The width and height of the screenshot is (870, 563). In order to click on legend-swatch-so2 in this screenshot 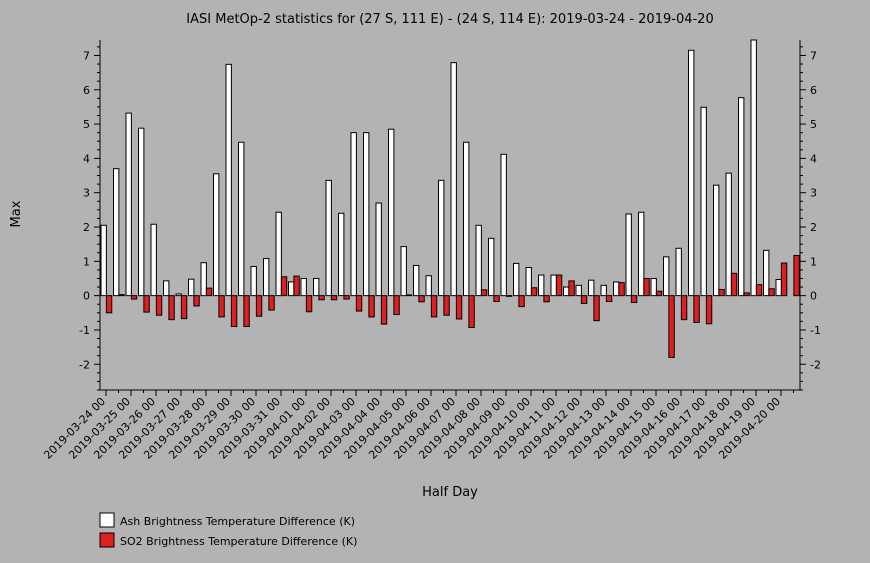, I will do `click(107, 540)`.